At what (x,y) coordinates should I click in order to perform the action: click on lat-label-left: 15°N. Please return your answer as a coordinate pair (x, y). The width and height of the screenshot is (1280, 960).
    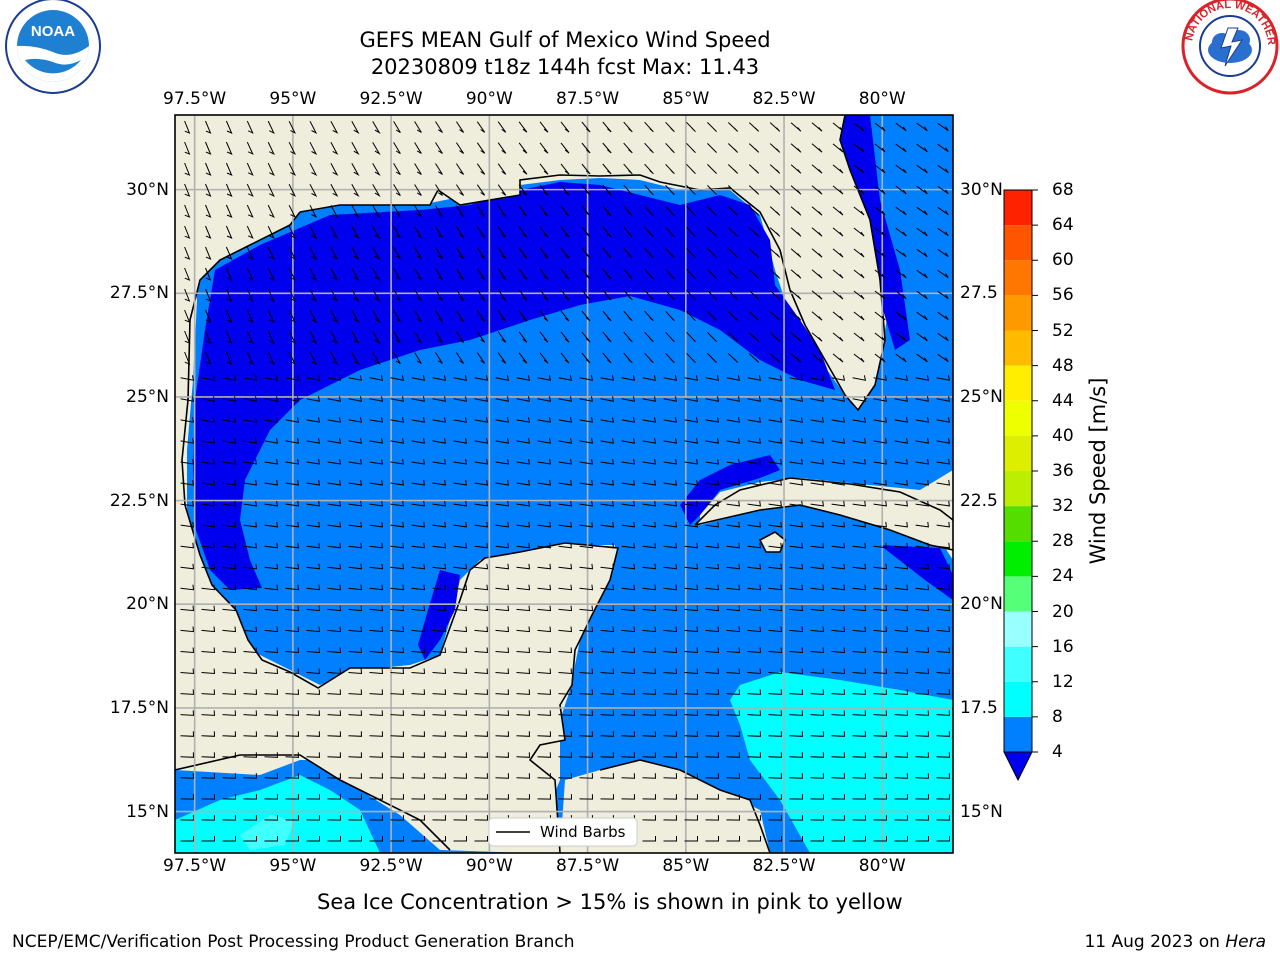
    Looking at the image, I should click on (147, 811).